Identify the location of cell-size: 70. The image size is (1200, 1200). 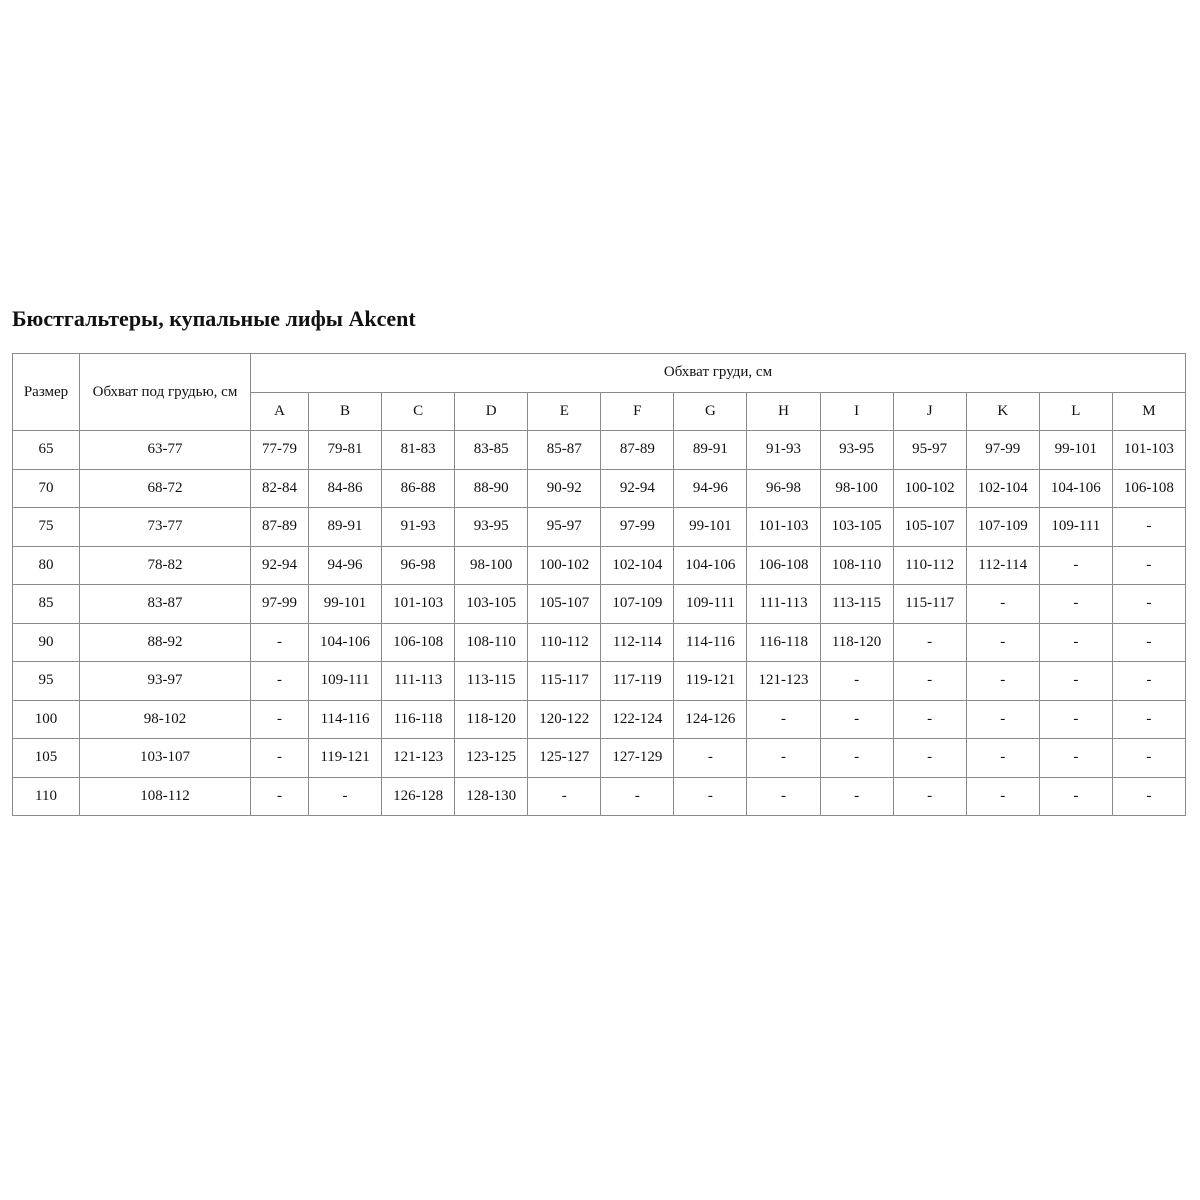
(46, 488).